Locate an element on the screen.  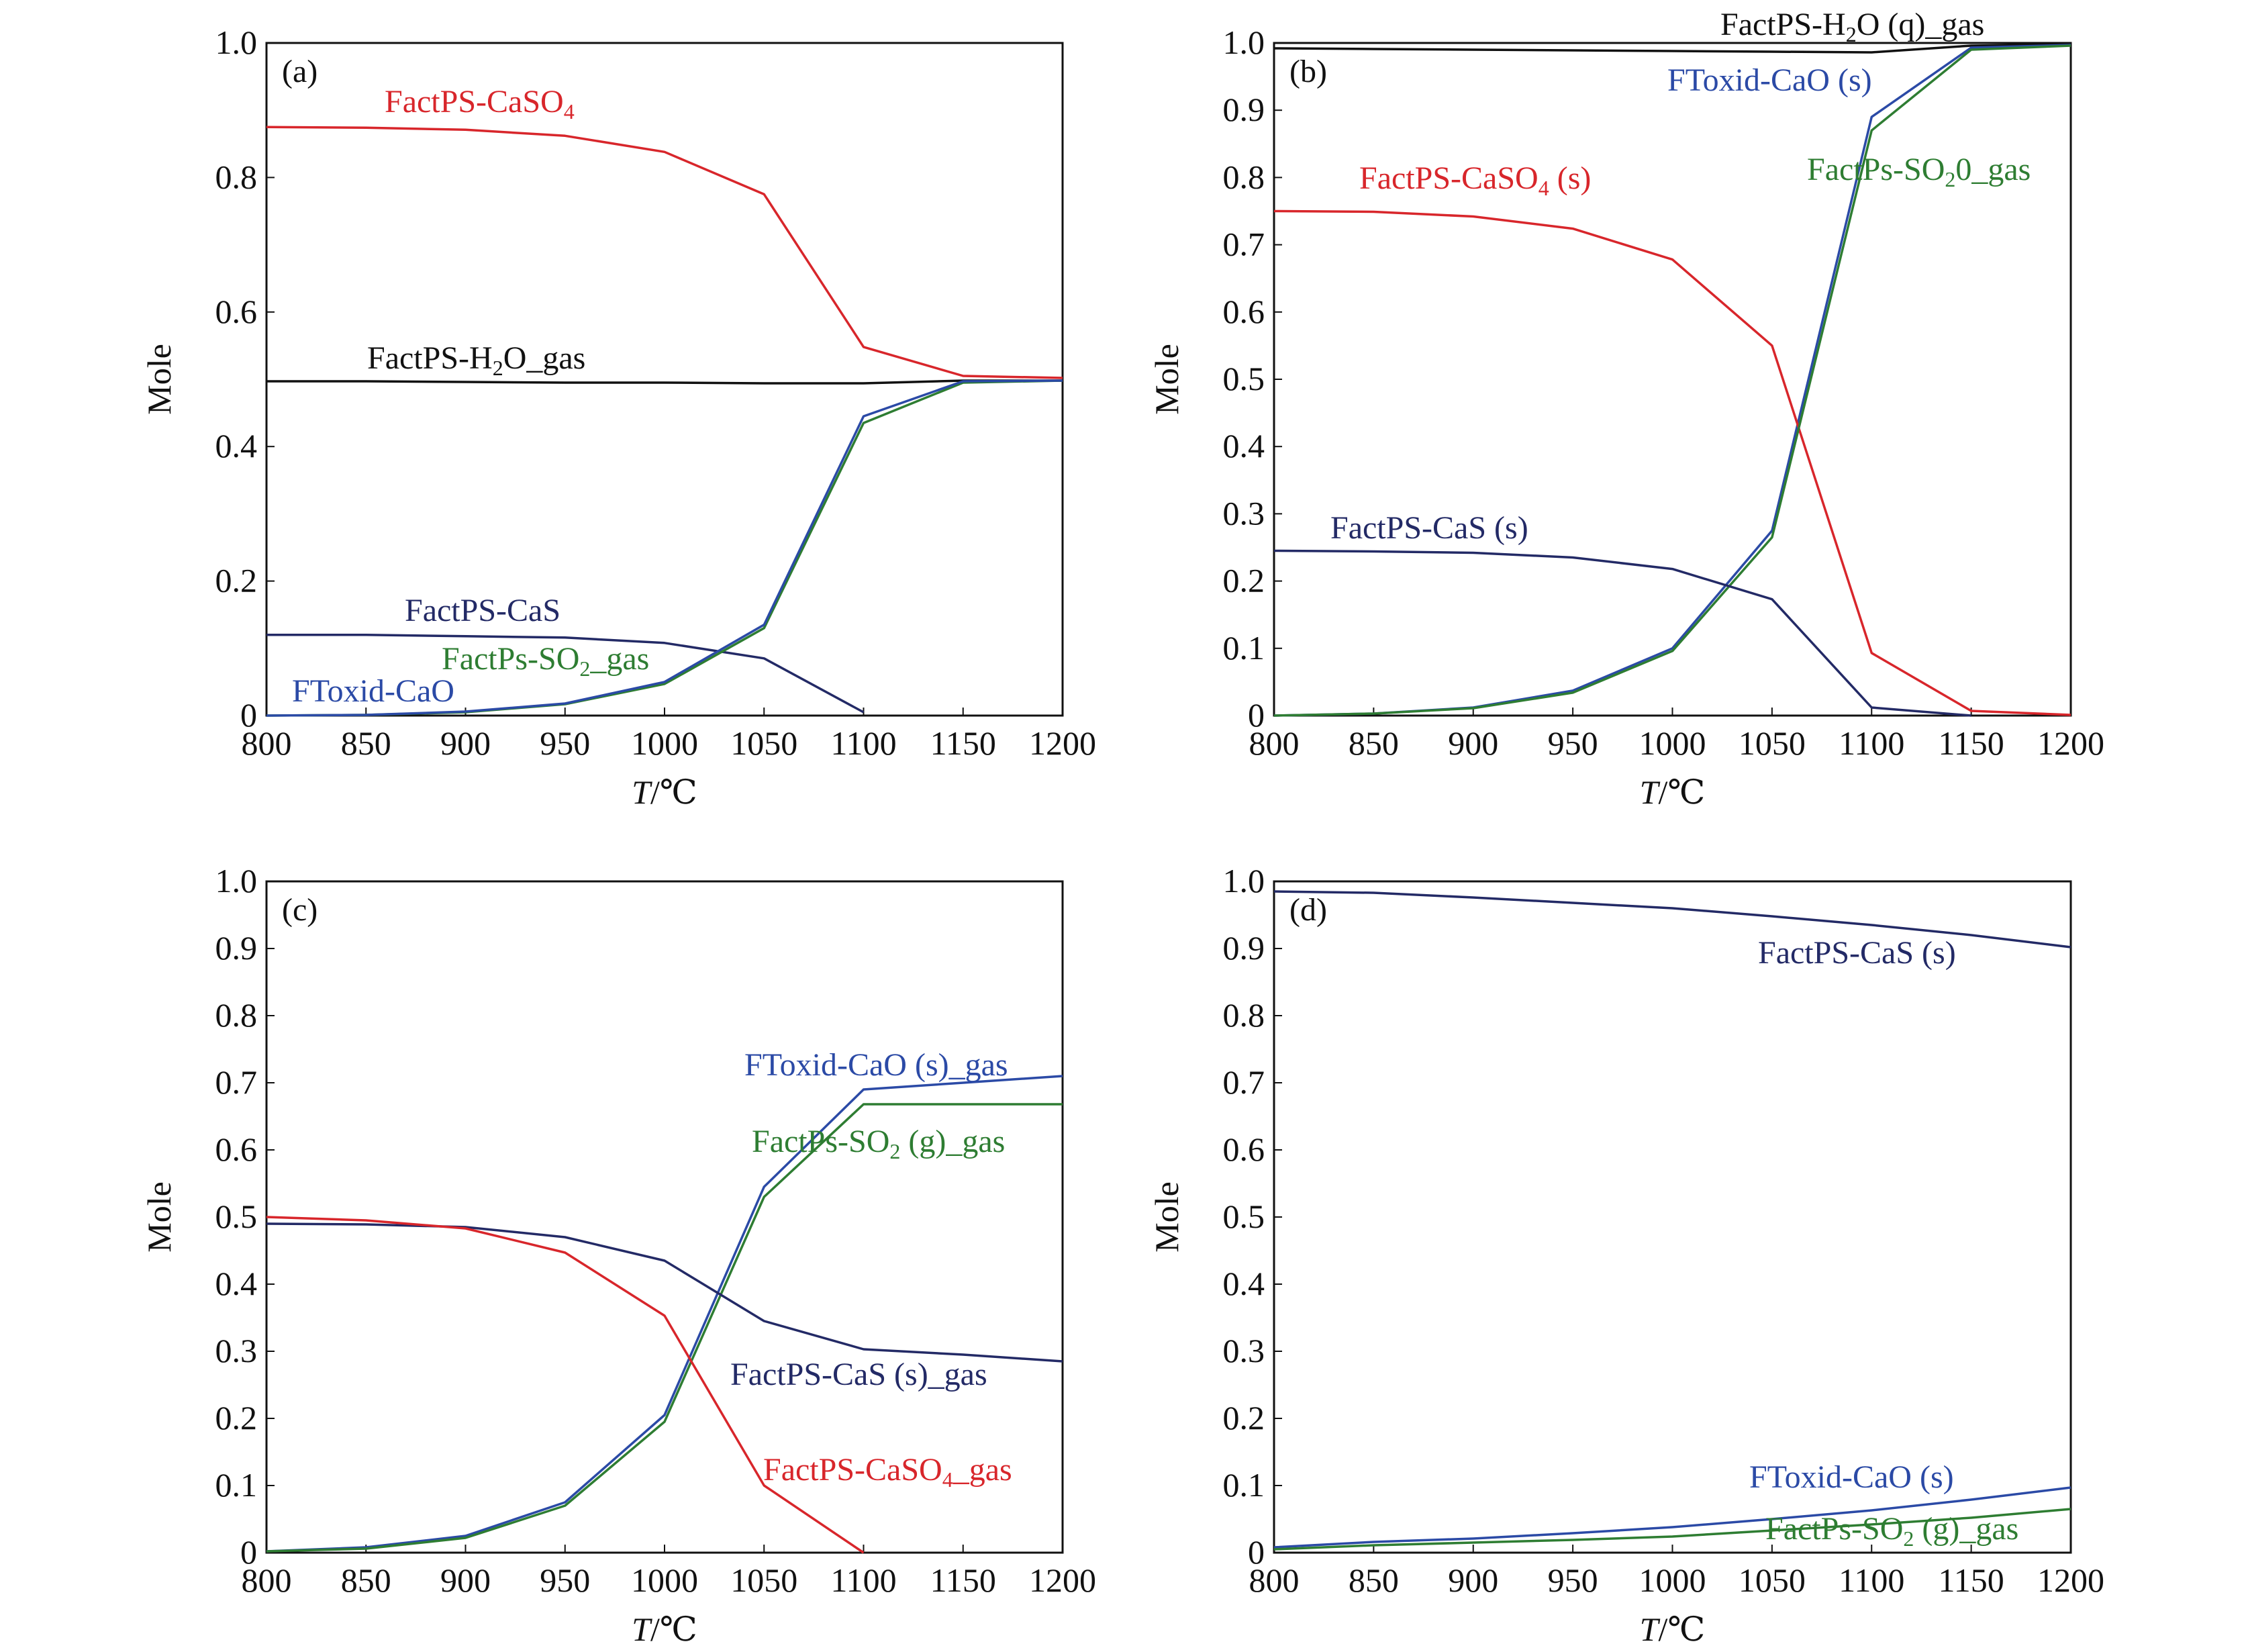
series-label-text: FactPS-CaS (s)_gas is located at coordinates (859, 1374).